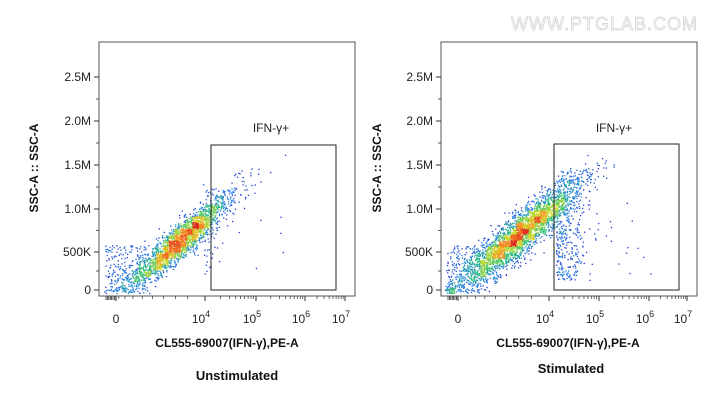 This screenshot has width=719, height=417. Describe the element at coordinates (568, 343) in the screenshot. I see `x-axis-title: CL555-69007(IFN-γ),PE-A` at that location.